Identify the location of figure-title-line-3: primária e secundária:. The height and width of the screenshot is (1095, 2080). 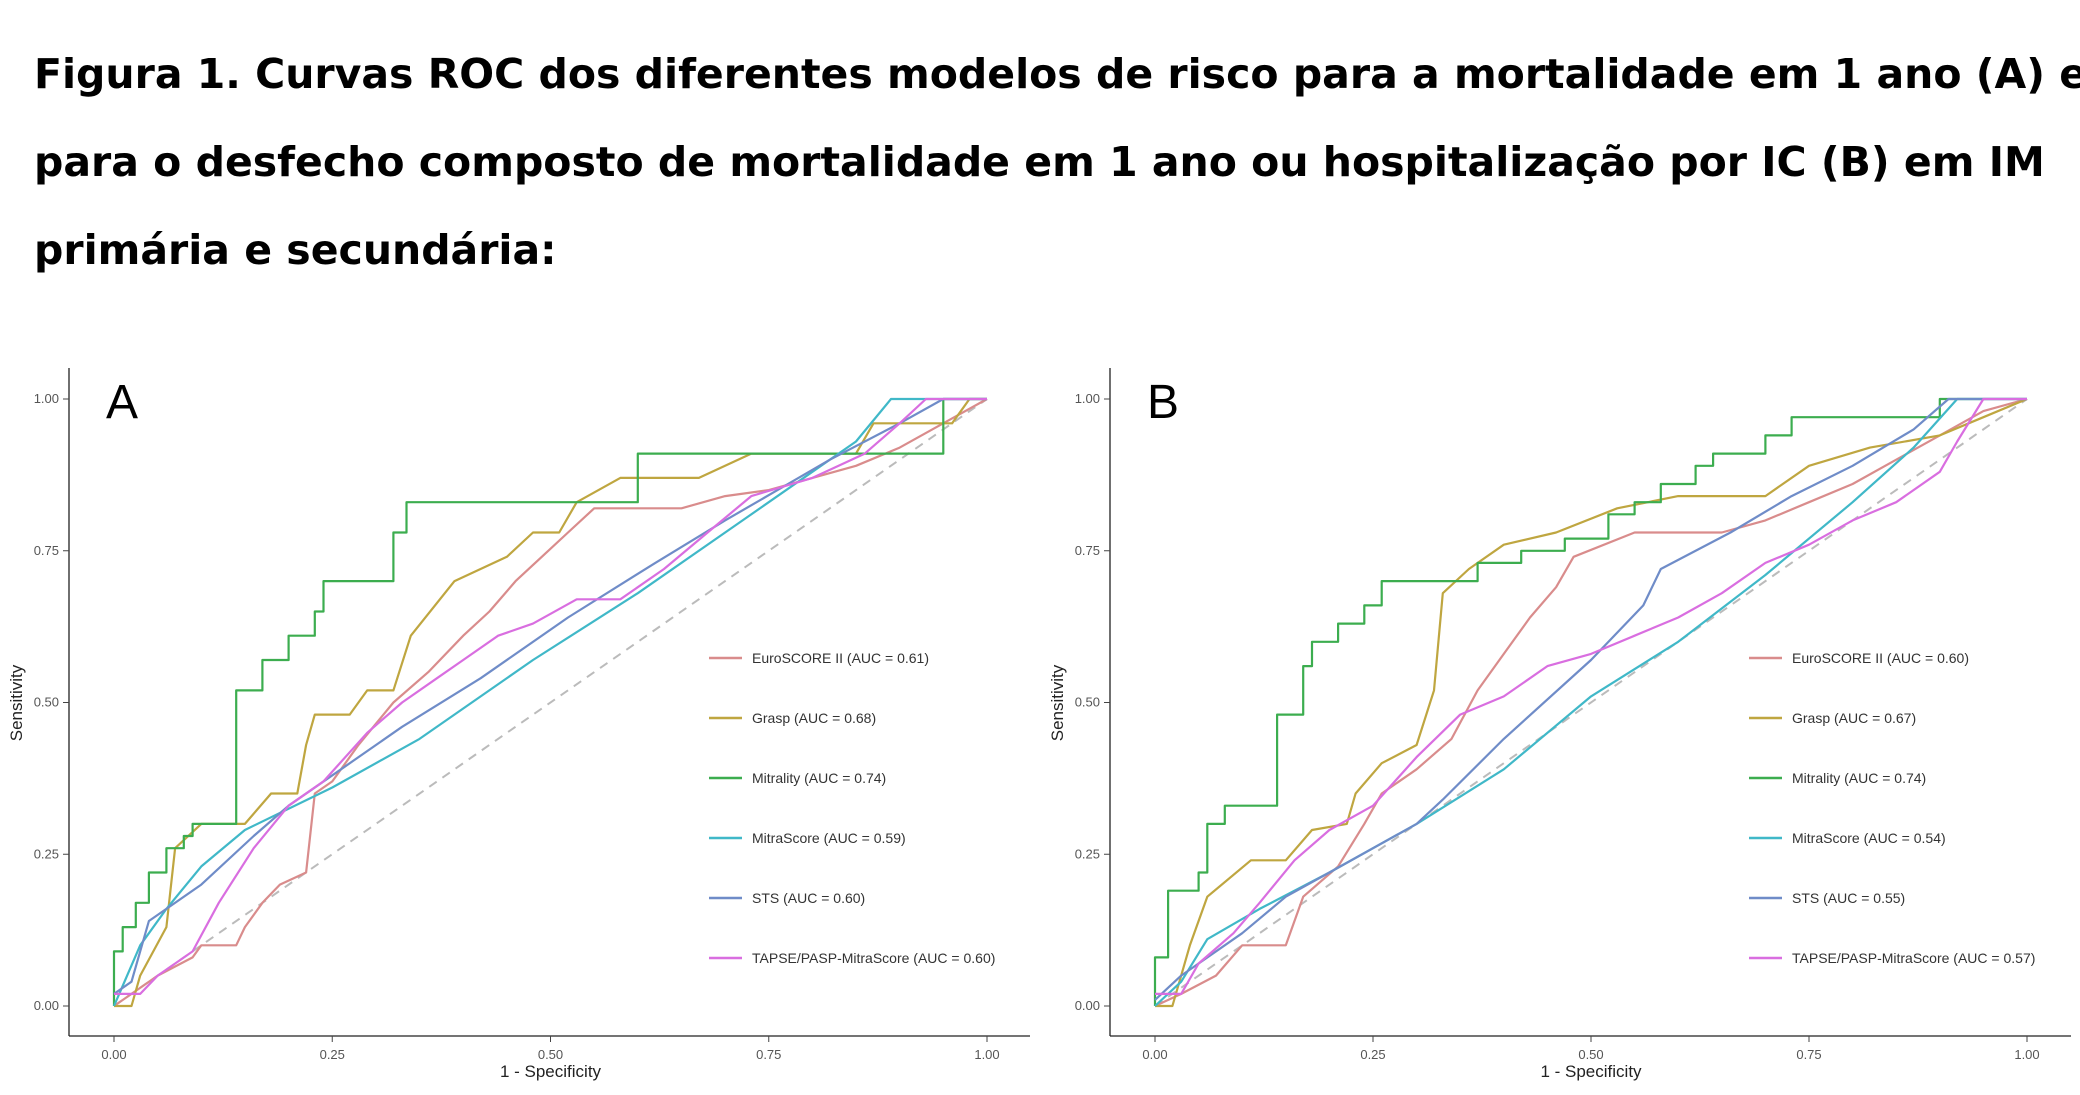
(295, 250).